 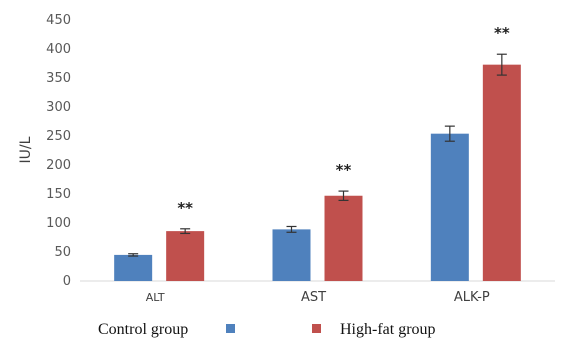 I want to click on y-tick-label: 0, so click(x=67, y=281).